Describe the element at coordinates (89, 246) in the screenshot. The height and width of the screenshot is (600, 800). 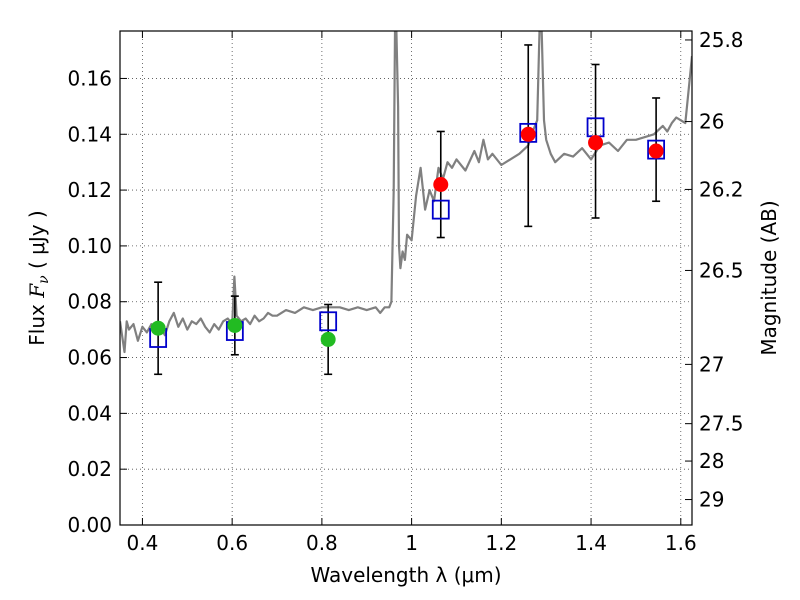
I see `y-tick-label: 0.10` at that location.